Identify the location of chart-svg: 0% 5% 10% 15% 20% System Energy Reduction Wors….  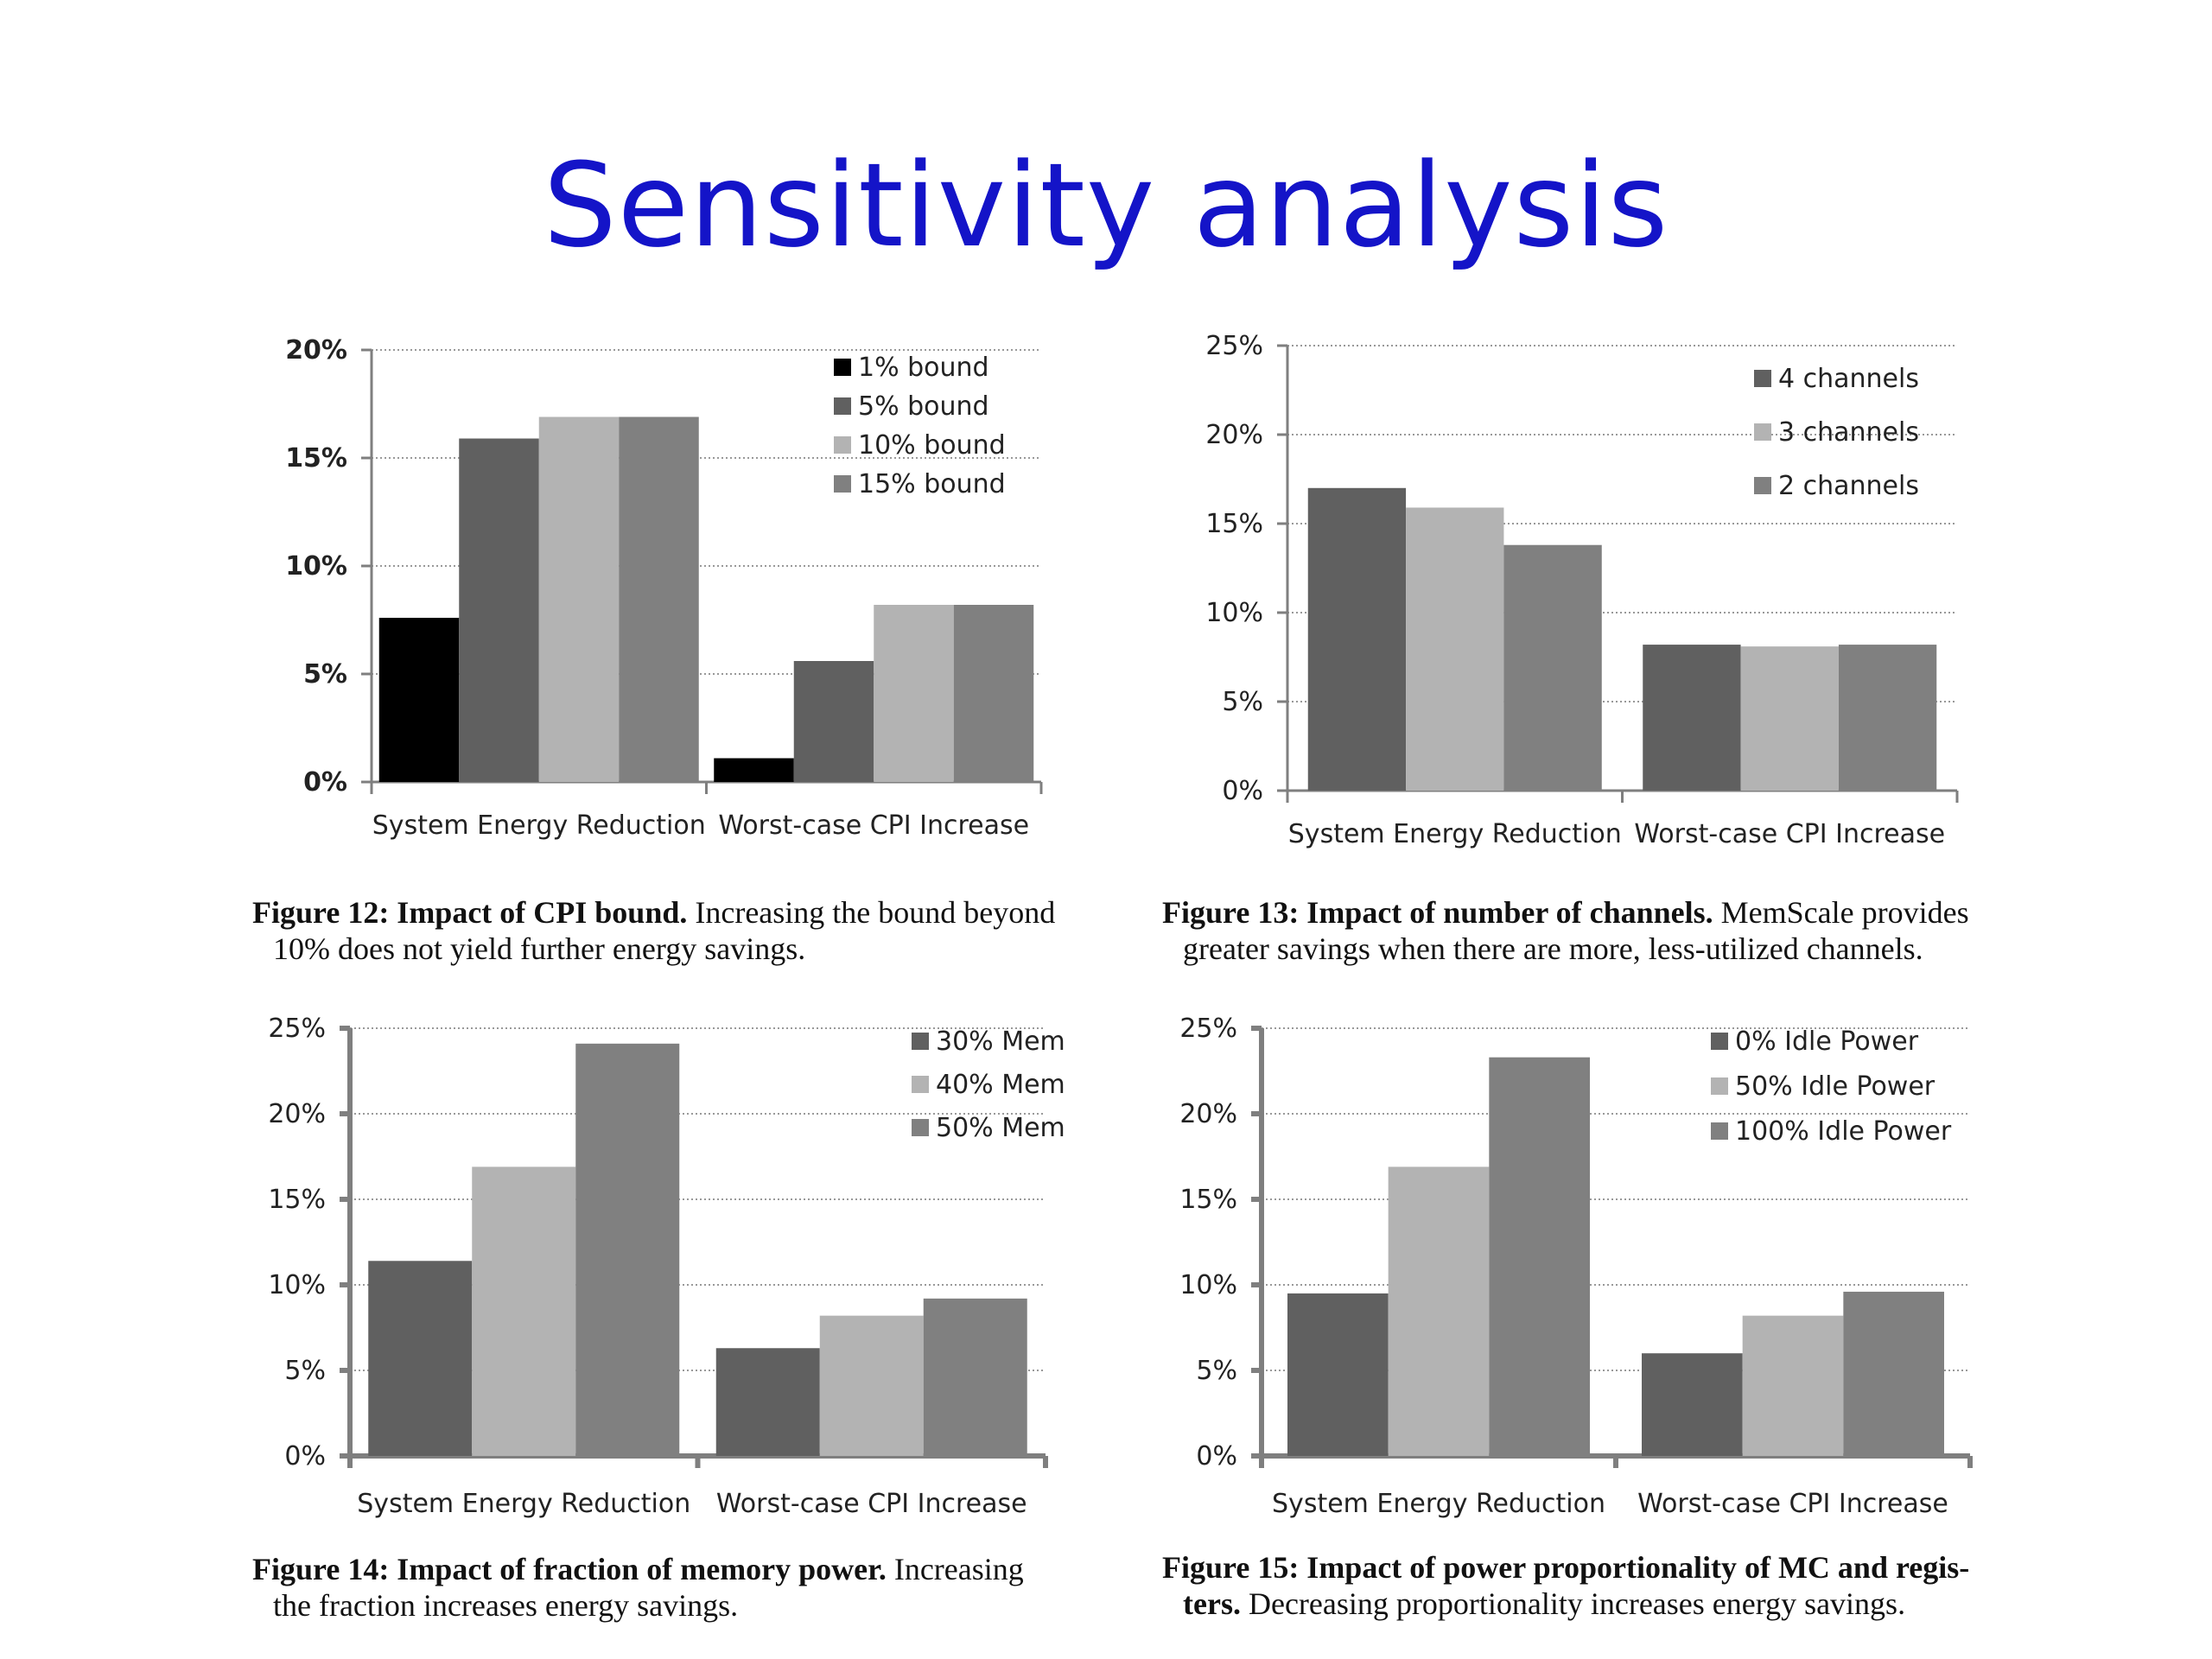
(664, 588).